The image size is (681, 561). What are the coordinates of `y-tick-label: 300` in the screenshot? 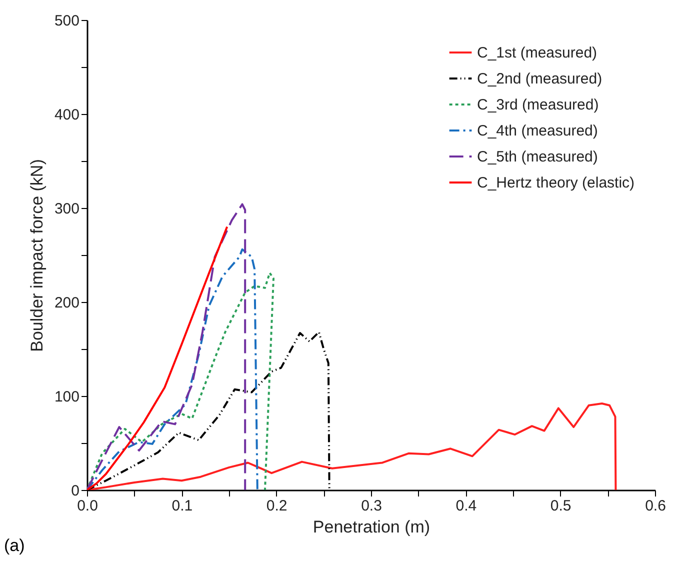 It's located at (67, 209).